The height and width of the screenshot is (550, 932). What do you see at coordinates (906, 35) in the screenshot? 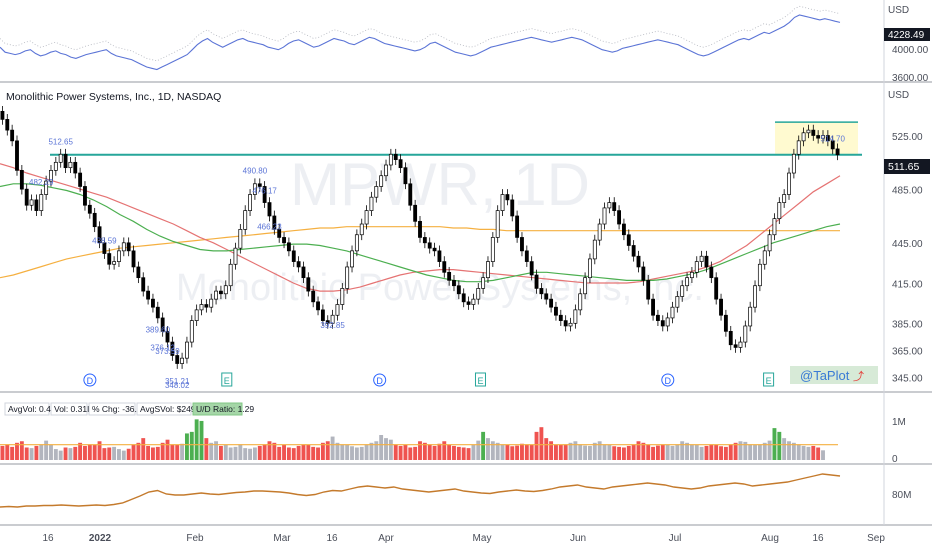
I see `svg-text: 4228.49` at bounding box center [906, 35].